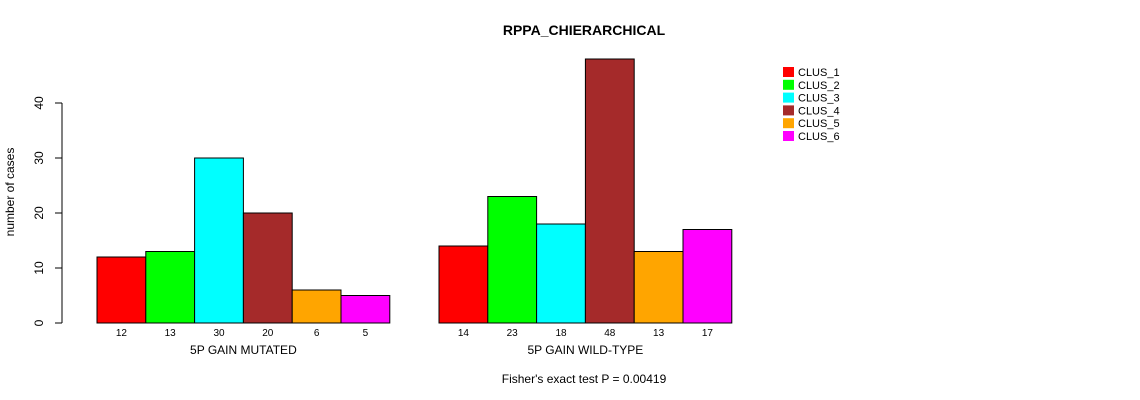  Describe the element at coordinates (10, 192) in the screenshot. I see `y-axis-label: number of cases` at that location.